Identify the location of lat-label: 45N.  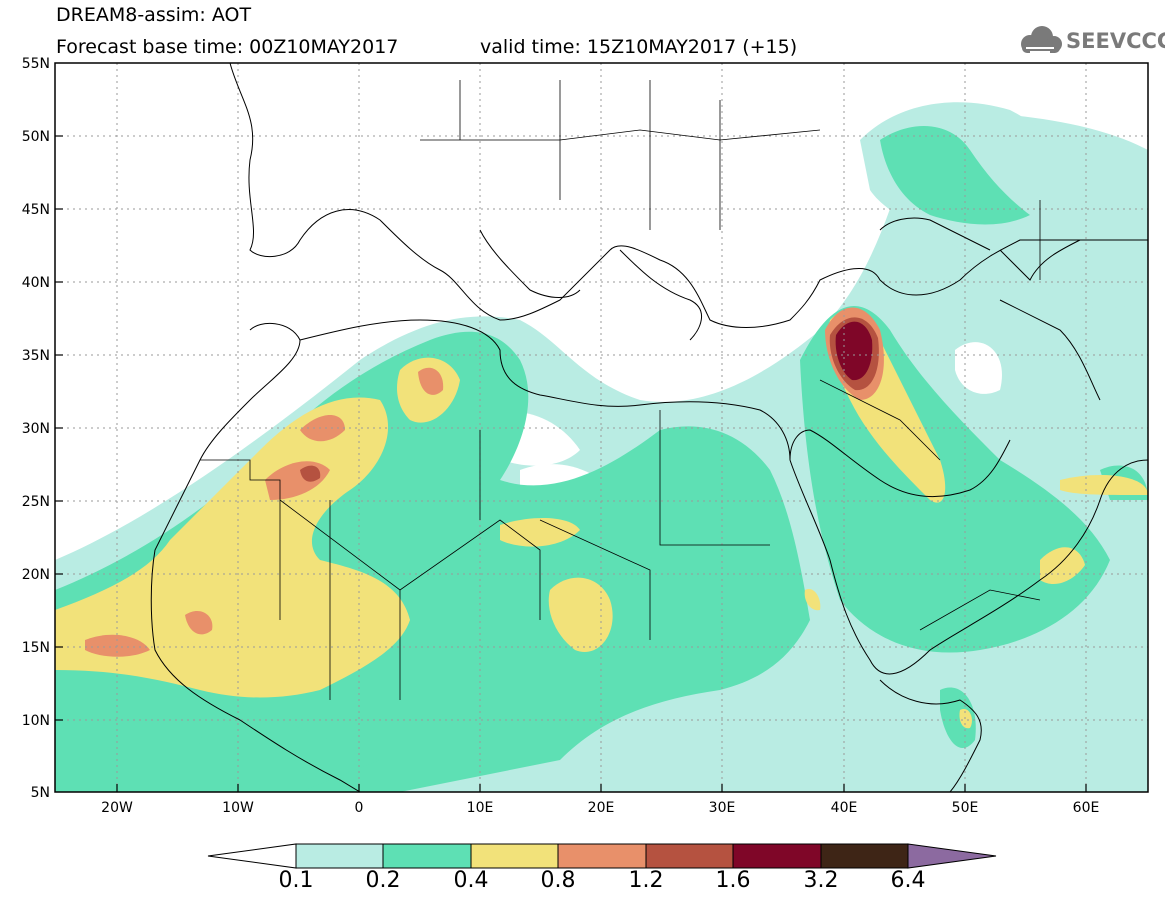
(36, 210).